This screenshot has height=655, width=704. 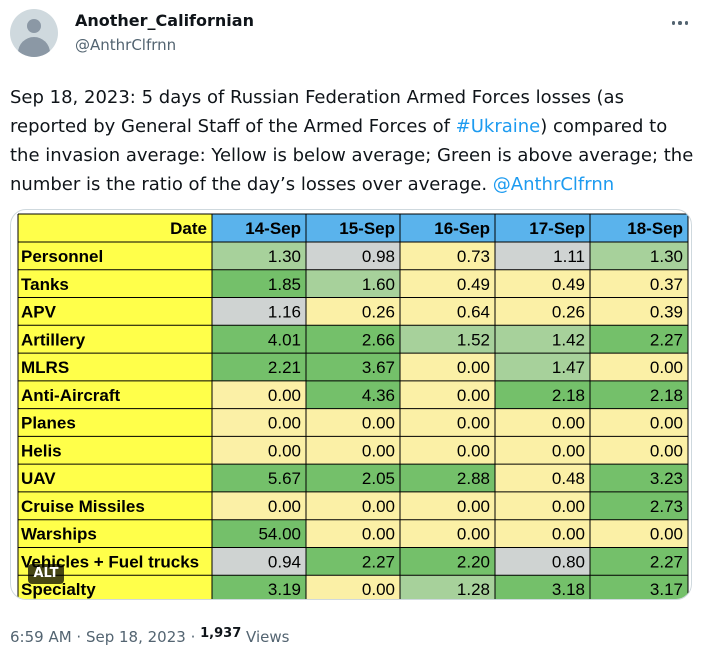 What do you see at coordinates (58, 589) in the screenshot?
I see `row-label: Specialty` at bounding box center [58, 589].